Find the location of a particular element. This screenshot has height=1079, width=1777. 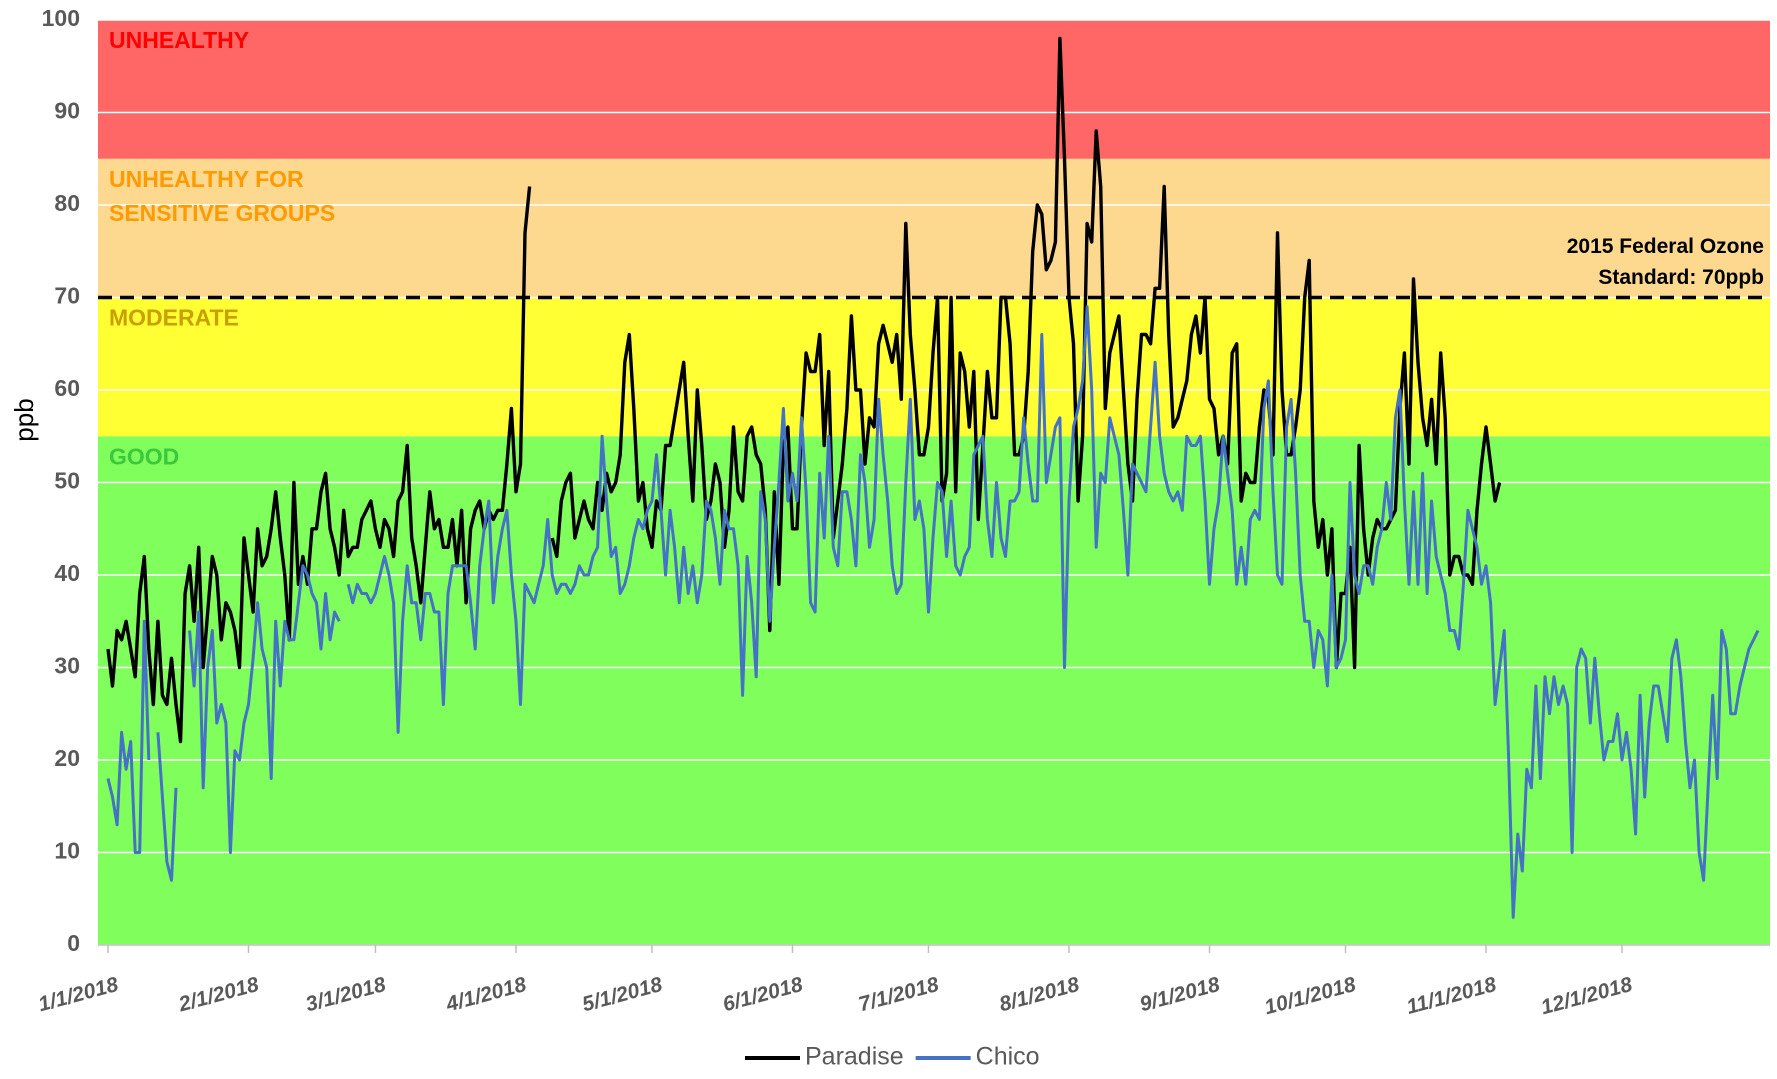

legend-label: Paradise is located at coordinates (854, 1057).